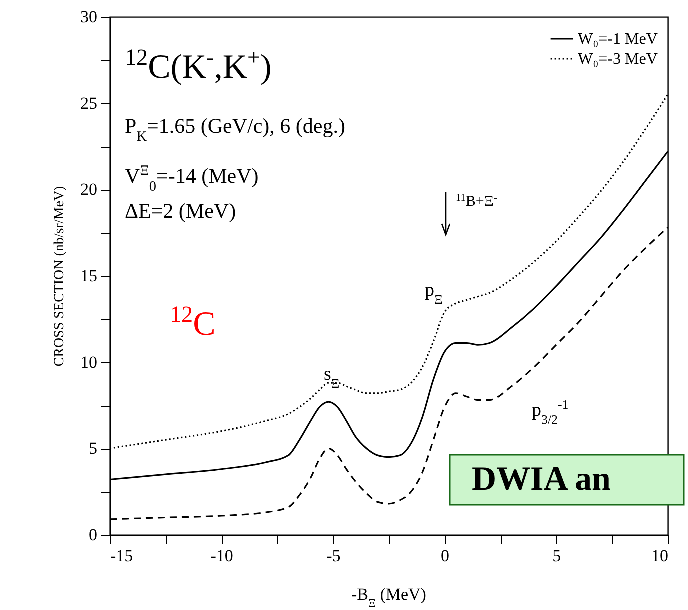  Describe the element at coordinates (660, 556) in the screenshot. I see `x-tick-label: 10` at that location.